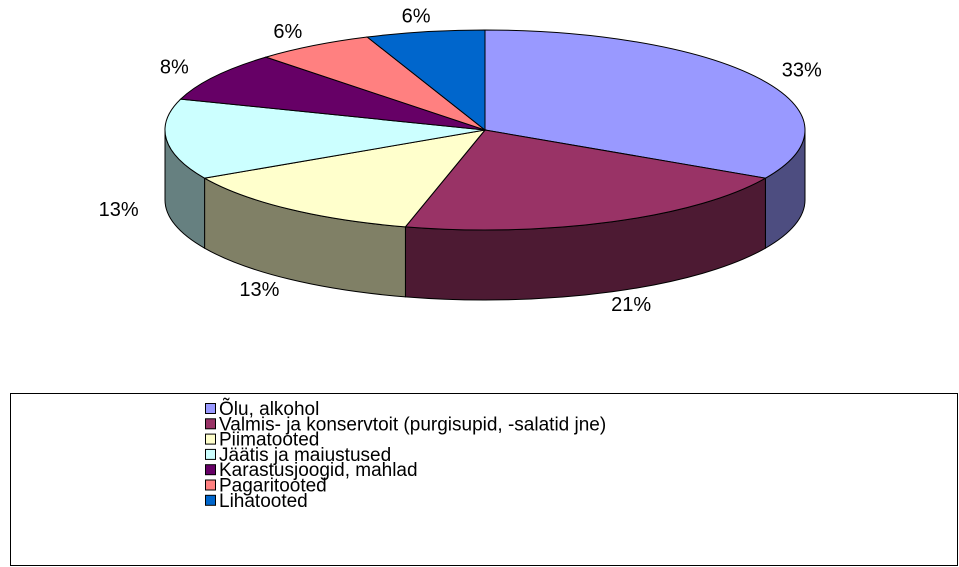  Describe the element at coordinates (802, 71) in the screenshot. I see `data-label: 33%` at that location.